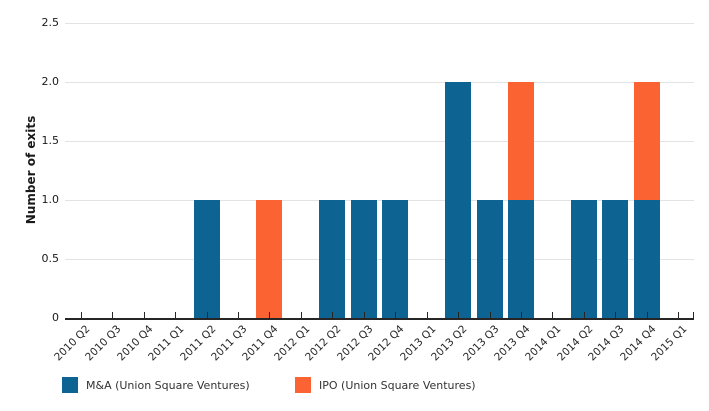 The image size is (709, 411). Describe the element at coordinates (50, 140) in the screenshot. I see `y-tick-label-1.5: 1.5` at that location.